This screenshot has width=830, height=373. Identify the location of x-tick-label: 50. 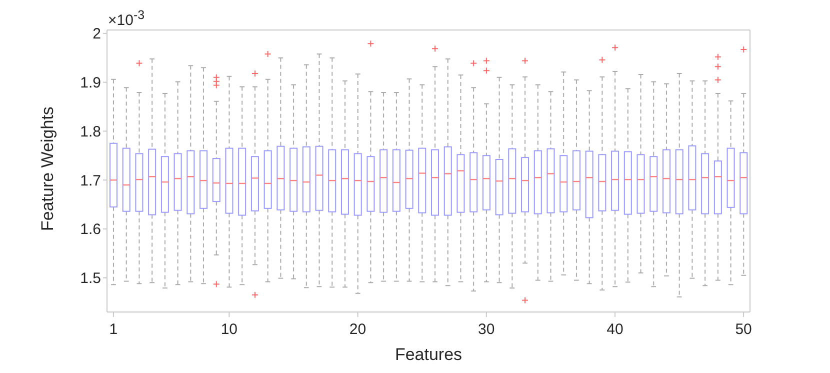
(743, 329).